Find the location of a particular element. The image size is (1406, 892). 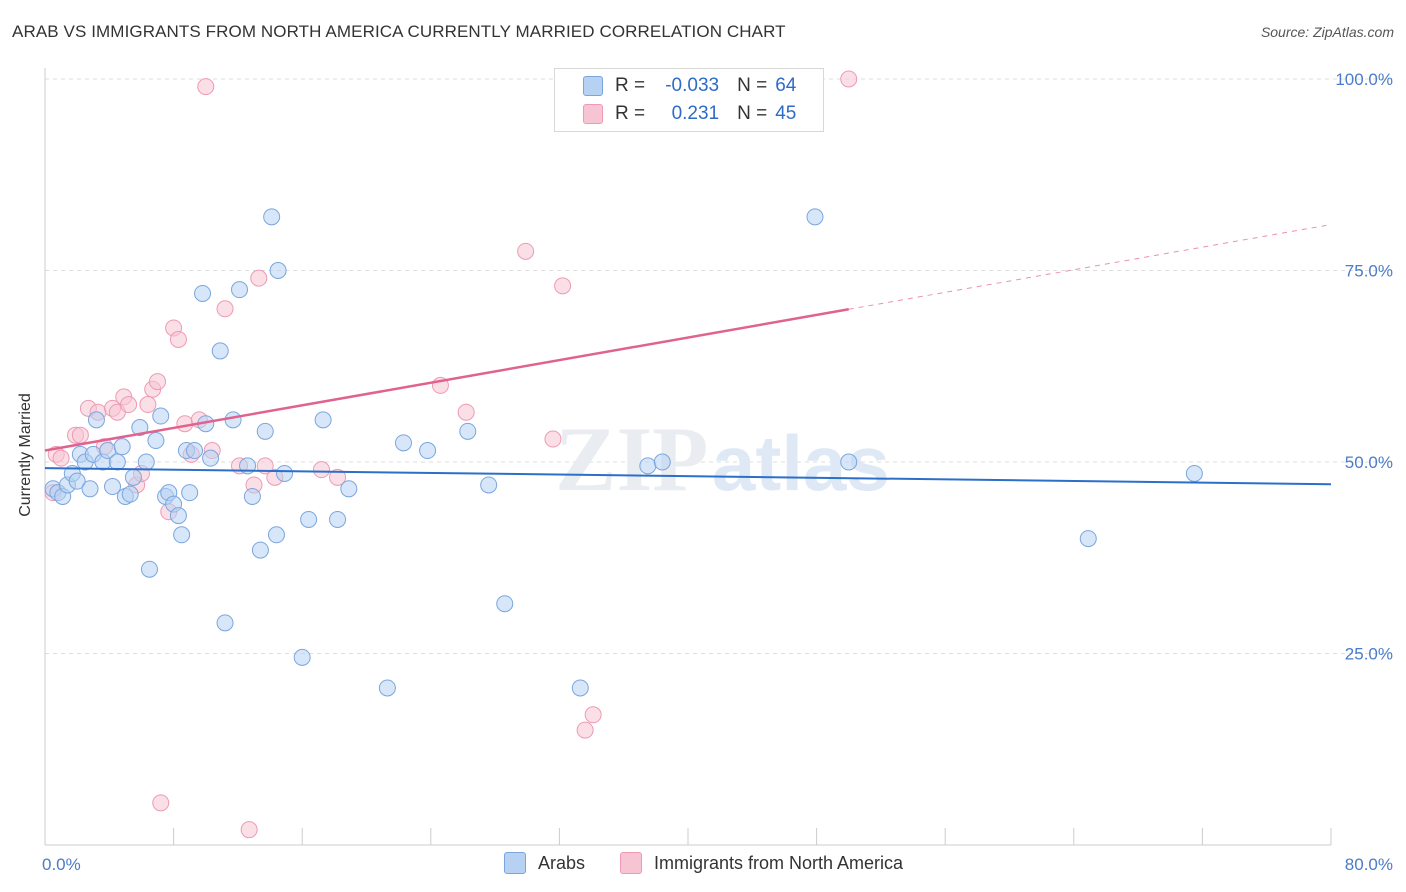

series-legend: Arabs Immigrants from North America is located at coordinates (703, 864).